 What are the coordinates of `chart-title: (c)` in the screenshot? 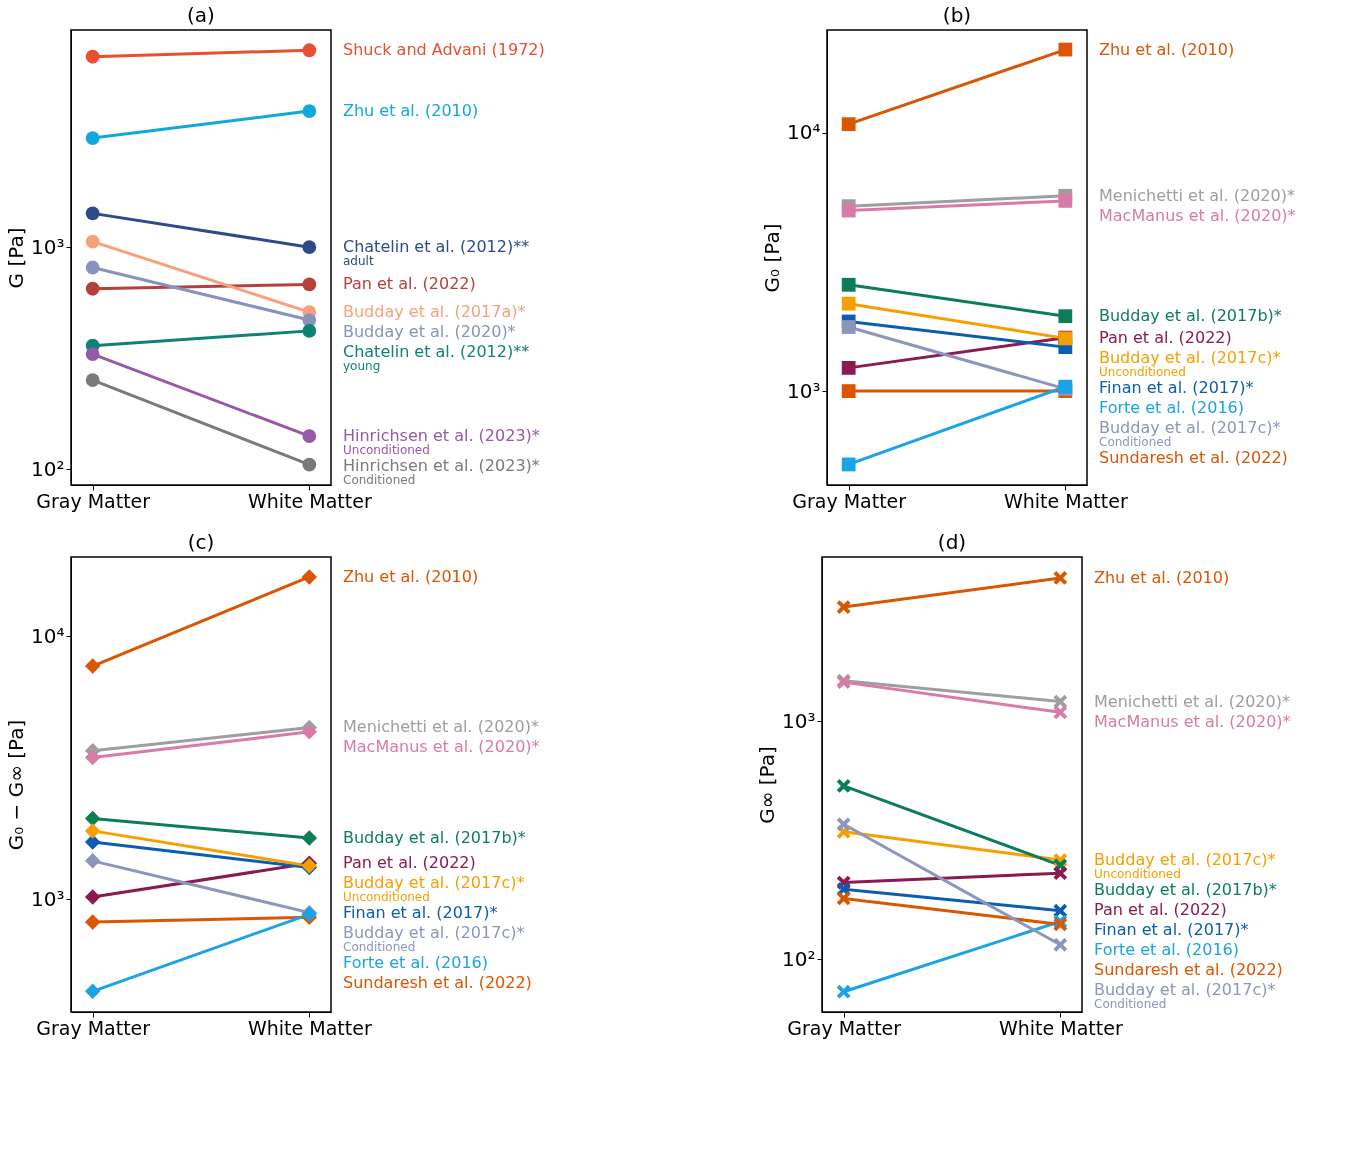 It's located at (201, 542).